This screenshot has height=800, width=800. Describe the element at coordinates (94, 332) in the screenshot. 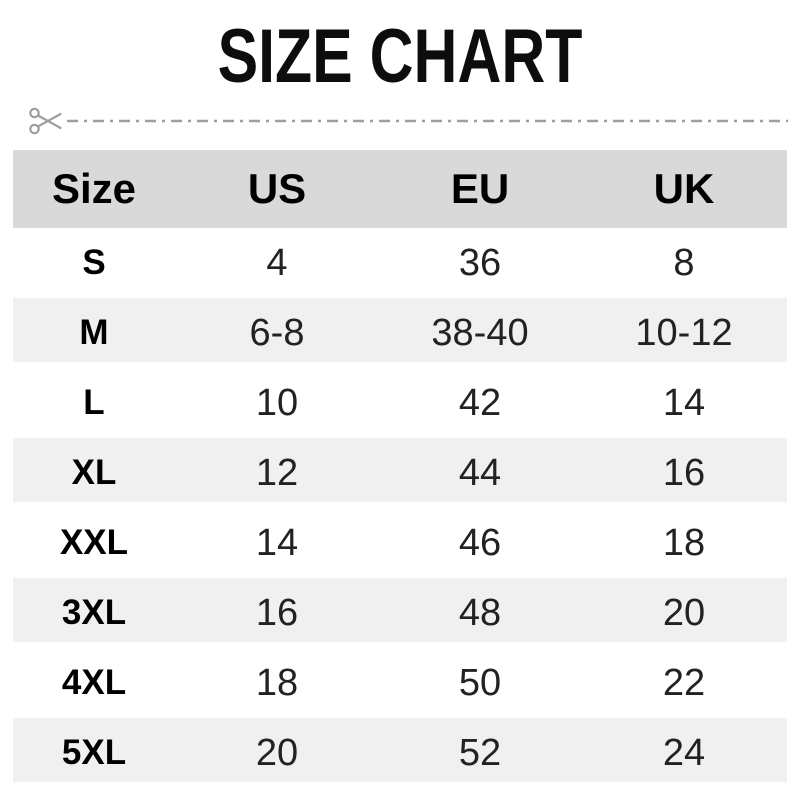

I see `cell-size-label: M` at that location.